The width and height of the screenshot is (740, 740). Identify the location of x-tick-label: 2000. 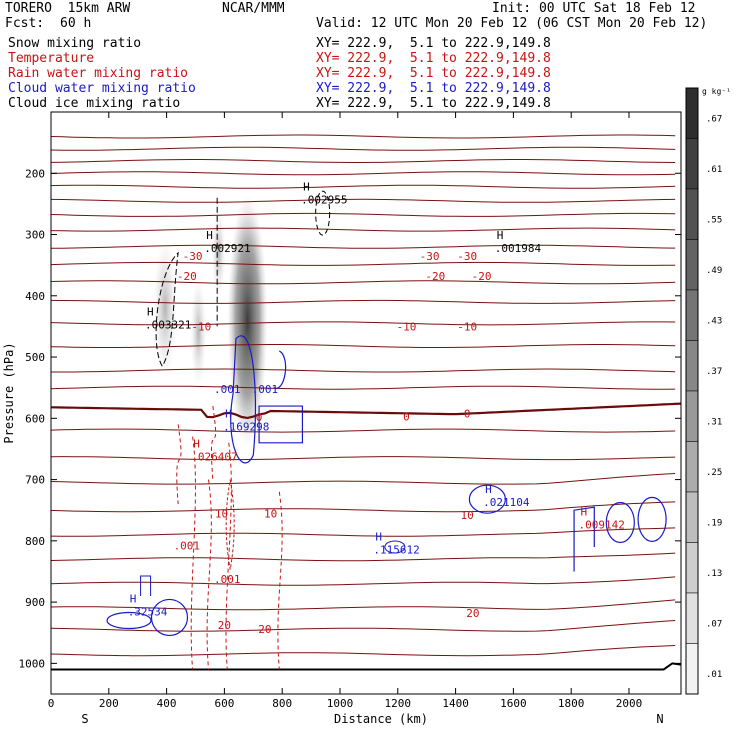
(629, 703).